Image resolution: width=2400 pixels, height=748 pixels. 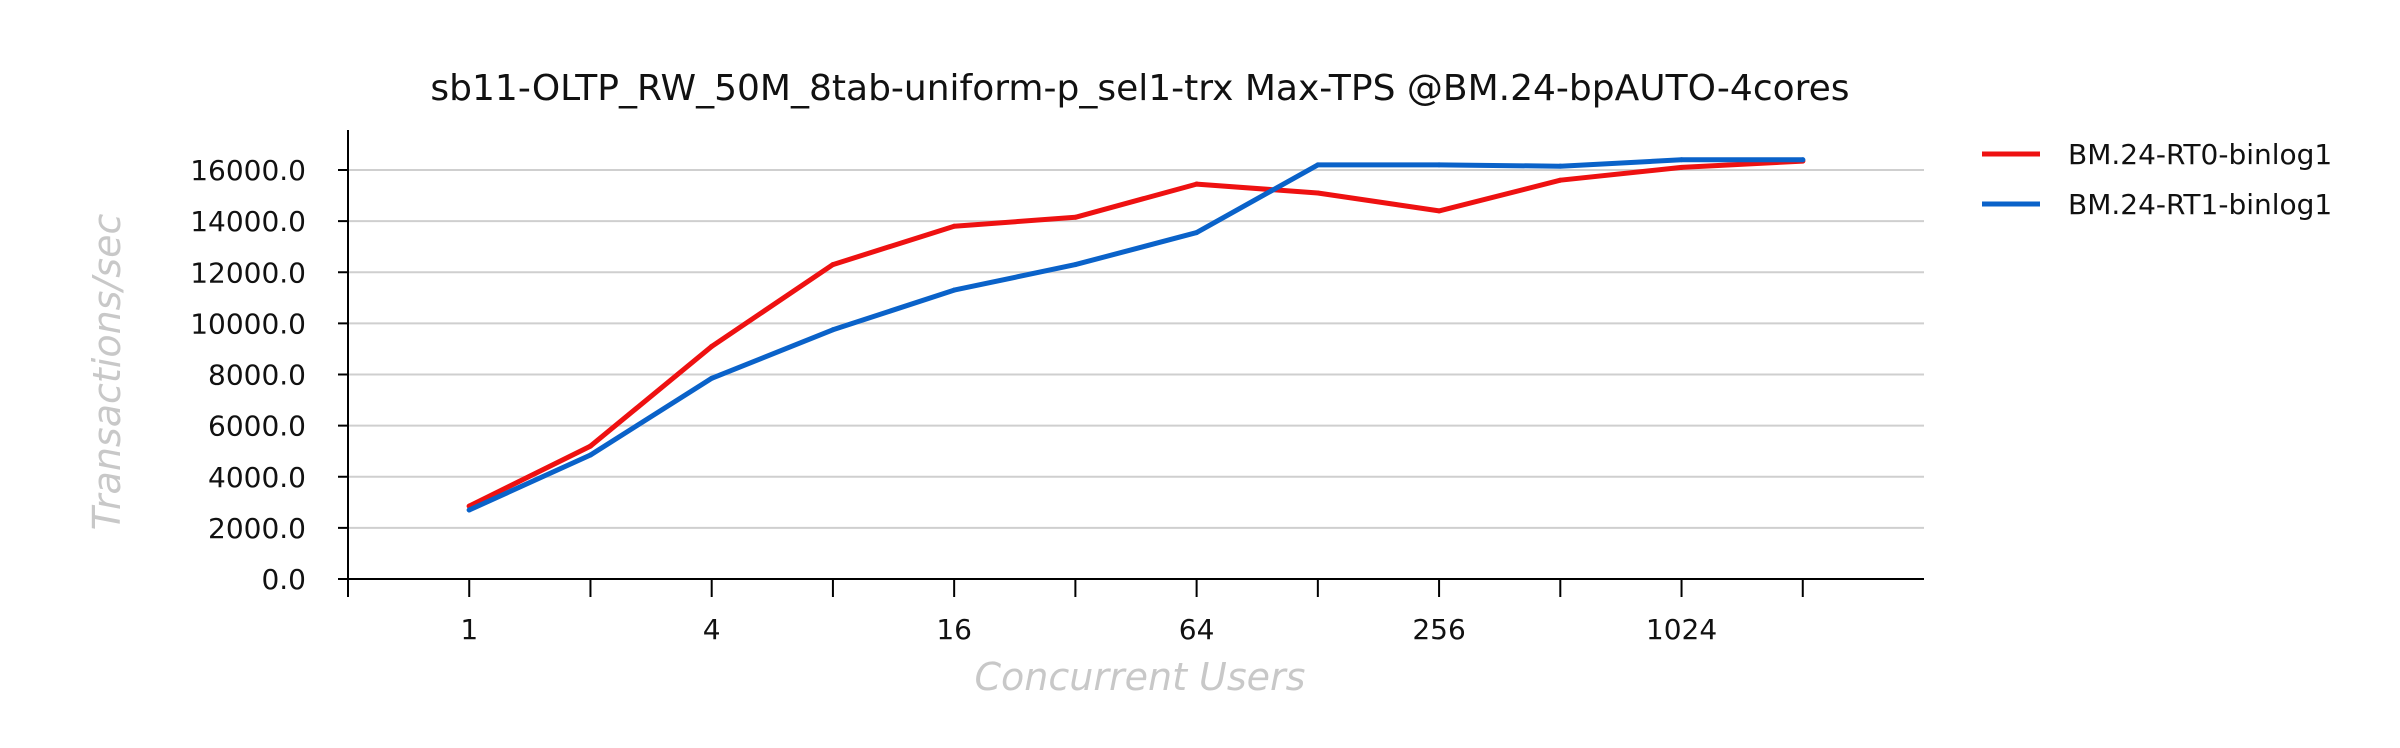 I want to click on y-tick-label: 2000.0, so click(x=257, y=528).